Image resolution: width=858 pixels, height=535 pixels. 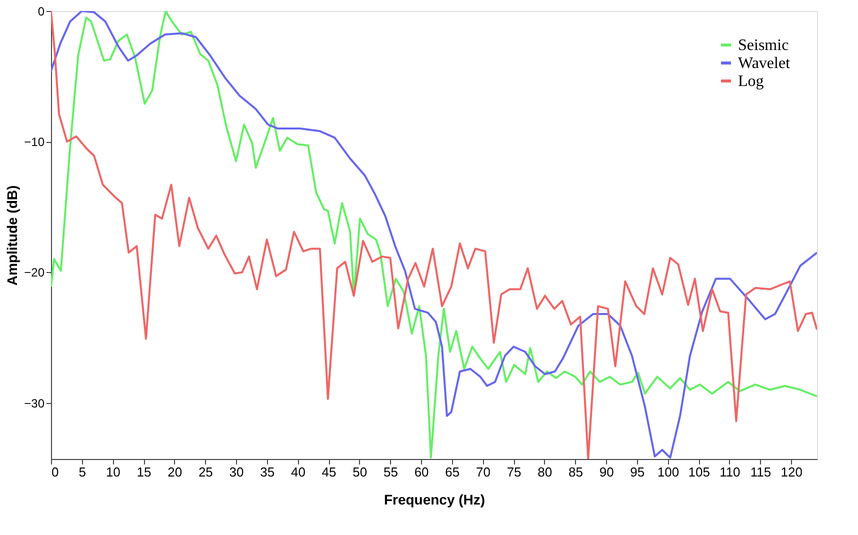 What do you see at coordinates (205, 472) in the screenshot?
I see `x-tick-label: 25` at bounding box center [205, 472].